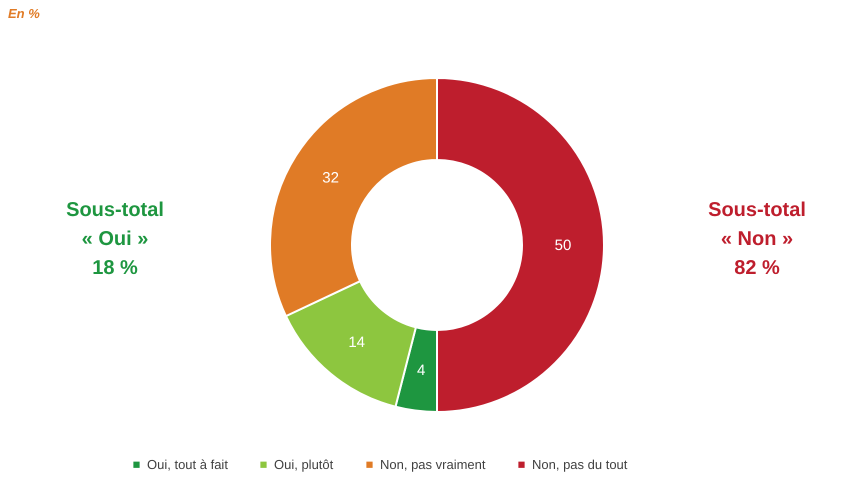 Image resolution: width=864 pixels, height=486 pixels. What do you see at coordinates (115, 239) in the screenshot?
I see `text: Sous-total « Oui » 18 %` at bounding box center [115, 239].